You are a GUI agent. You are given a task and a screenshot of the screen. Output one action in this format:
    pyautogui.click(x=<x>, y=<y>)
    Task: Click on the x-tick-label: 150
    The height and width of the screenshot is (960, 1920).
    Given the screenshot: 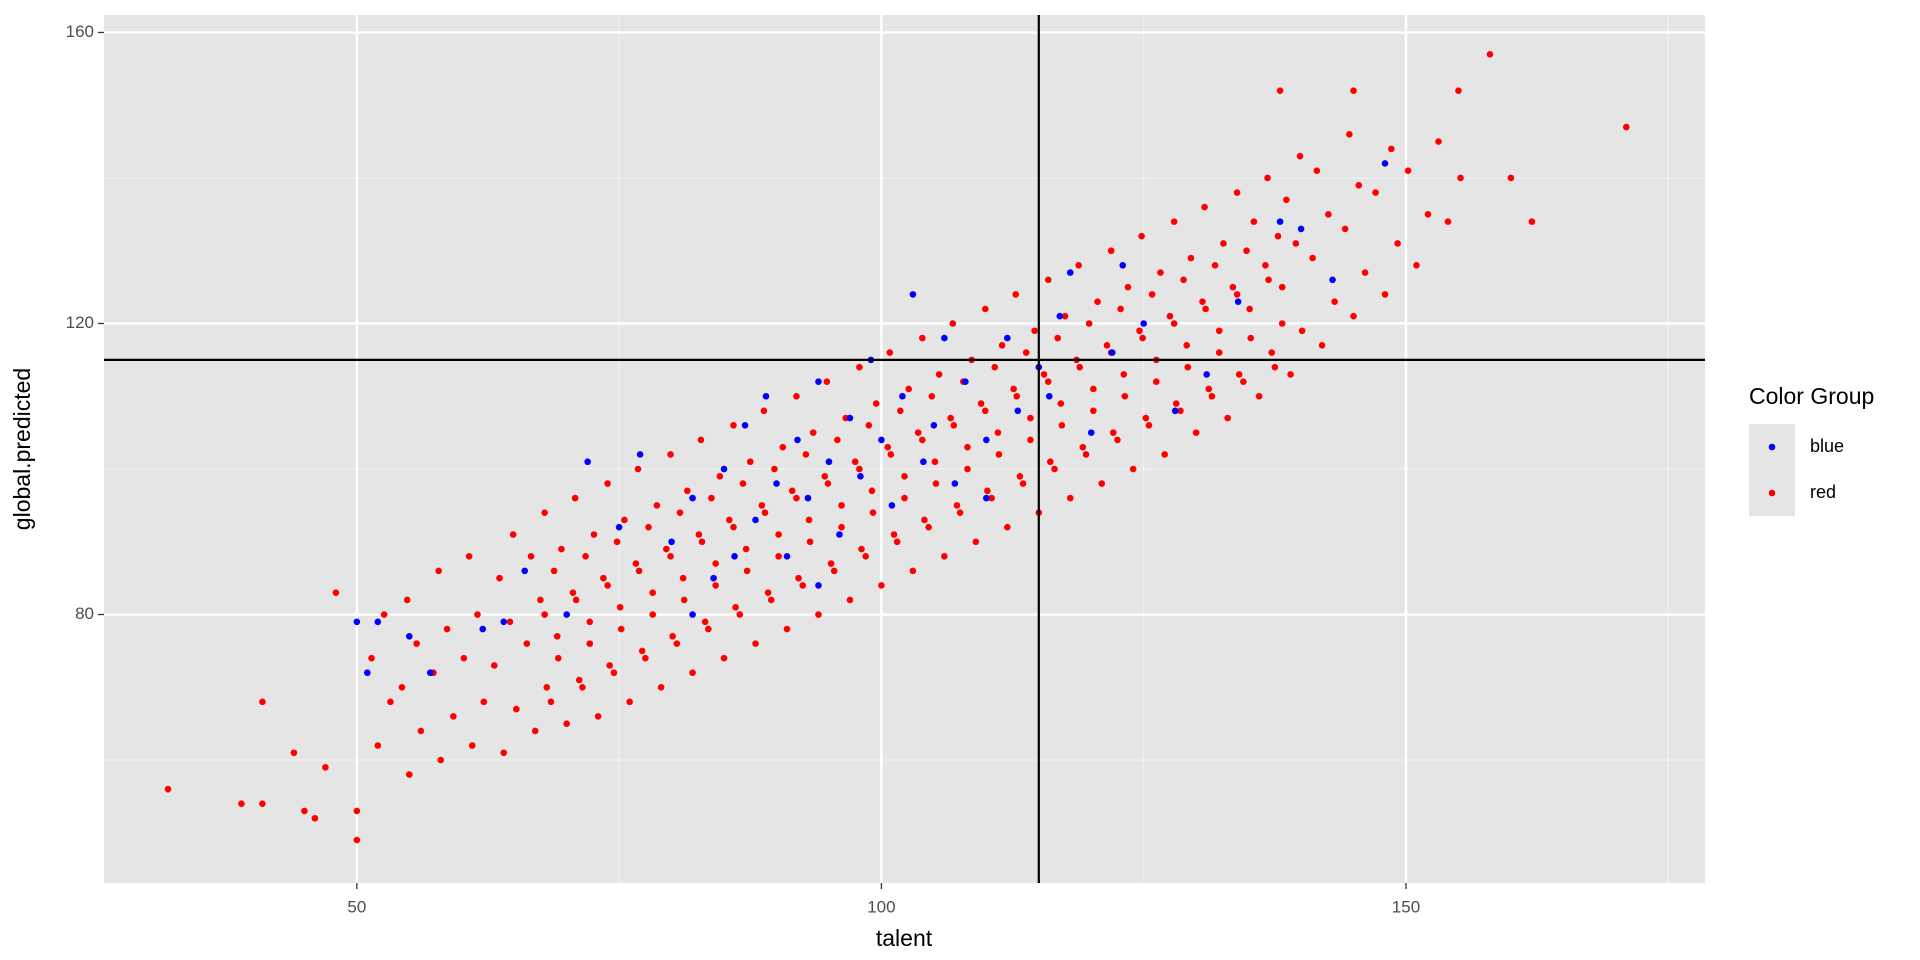 What is the action you would take?
    pyautogui.click(x=1406, y=906)
    